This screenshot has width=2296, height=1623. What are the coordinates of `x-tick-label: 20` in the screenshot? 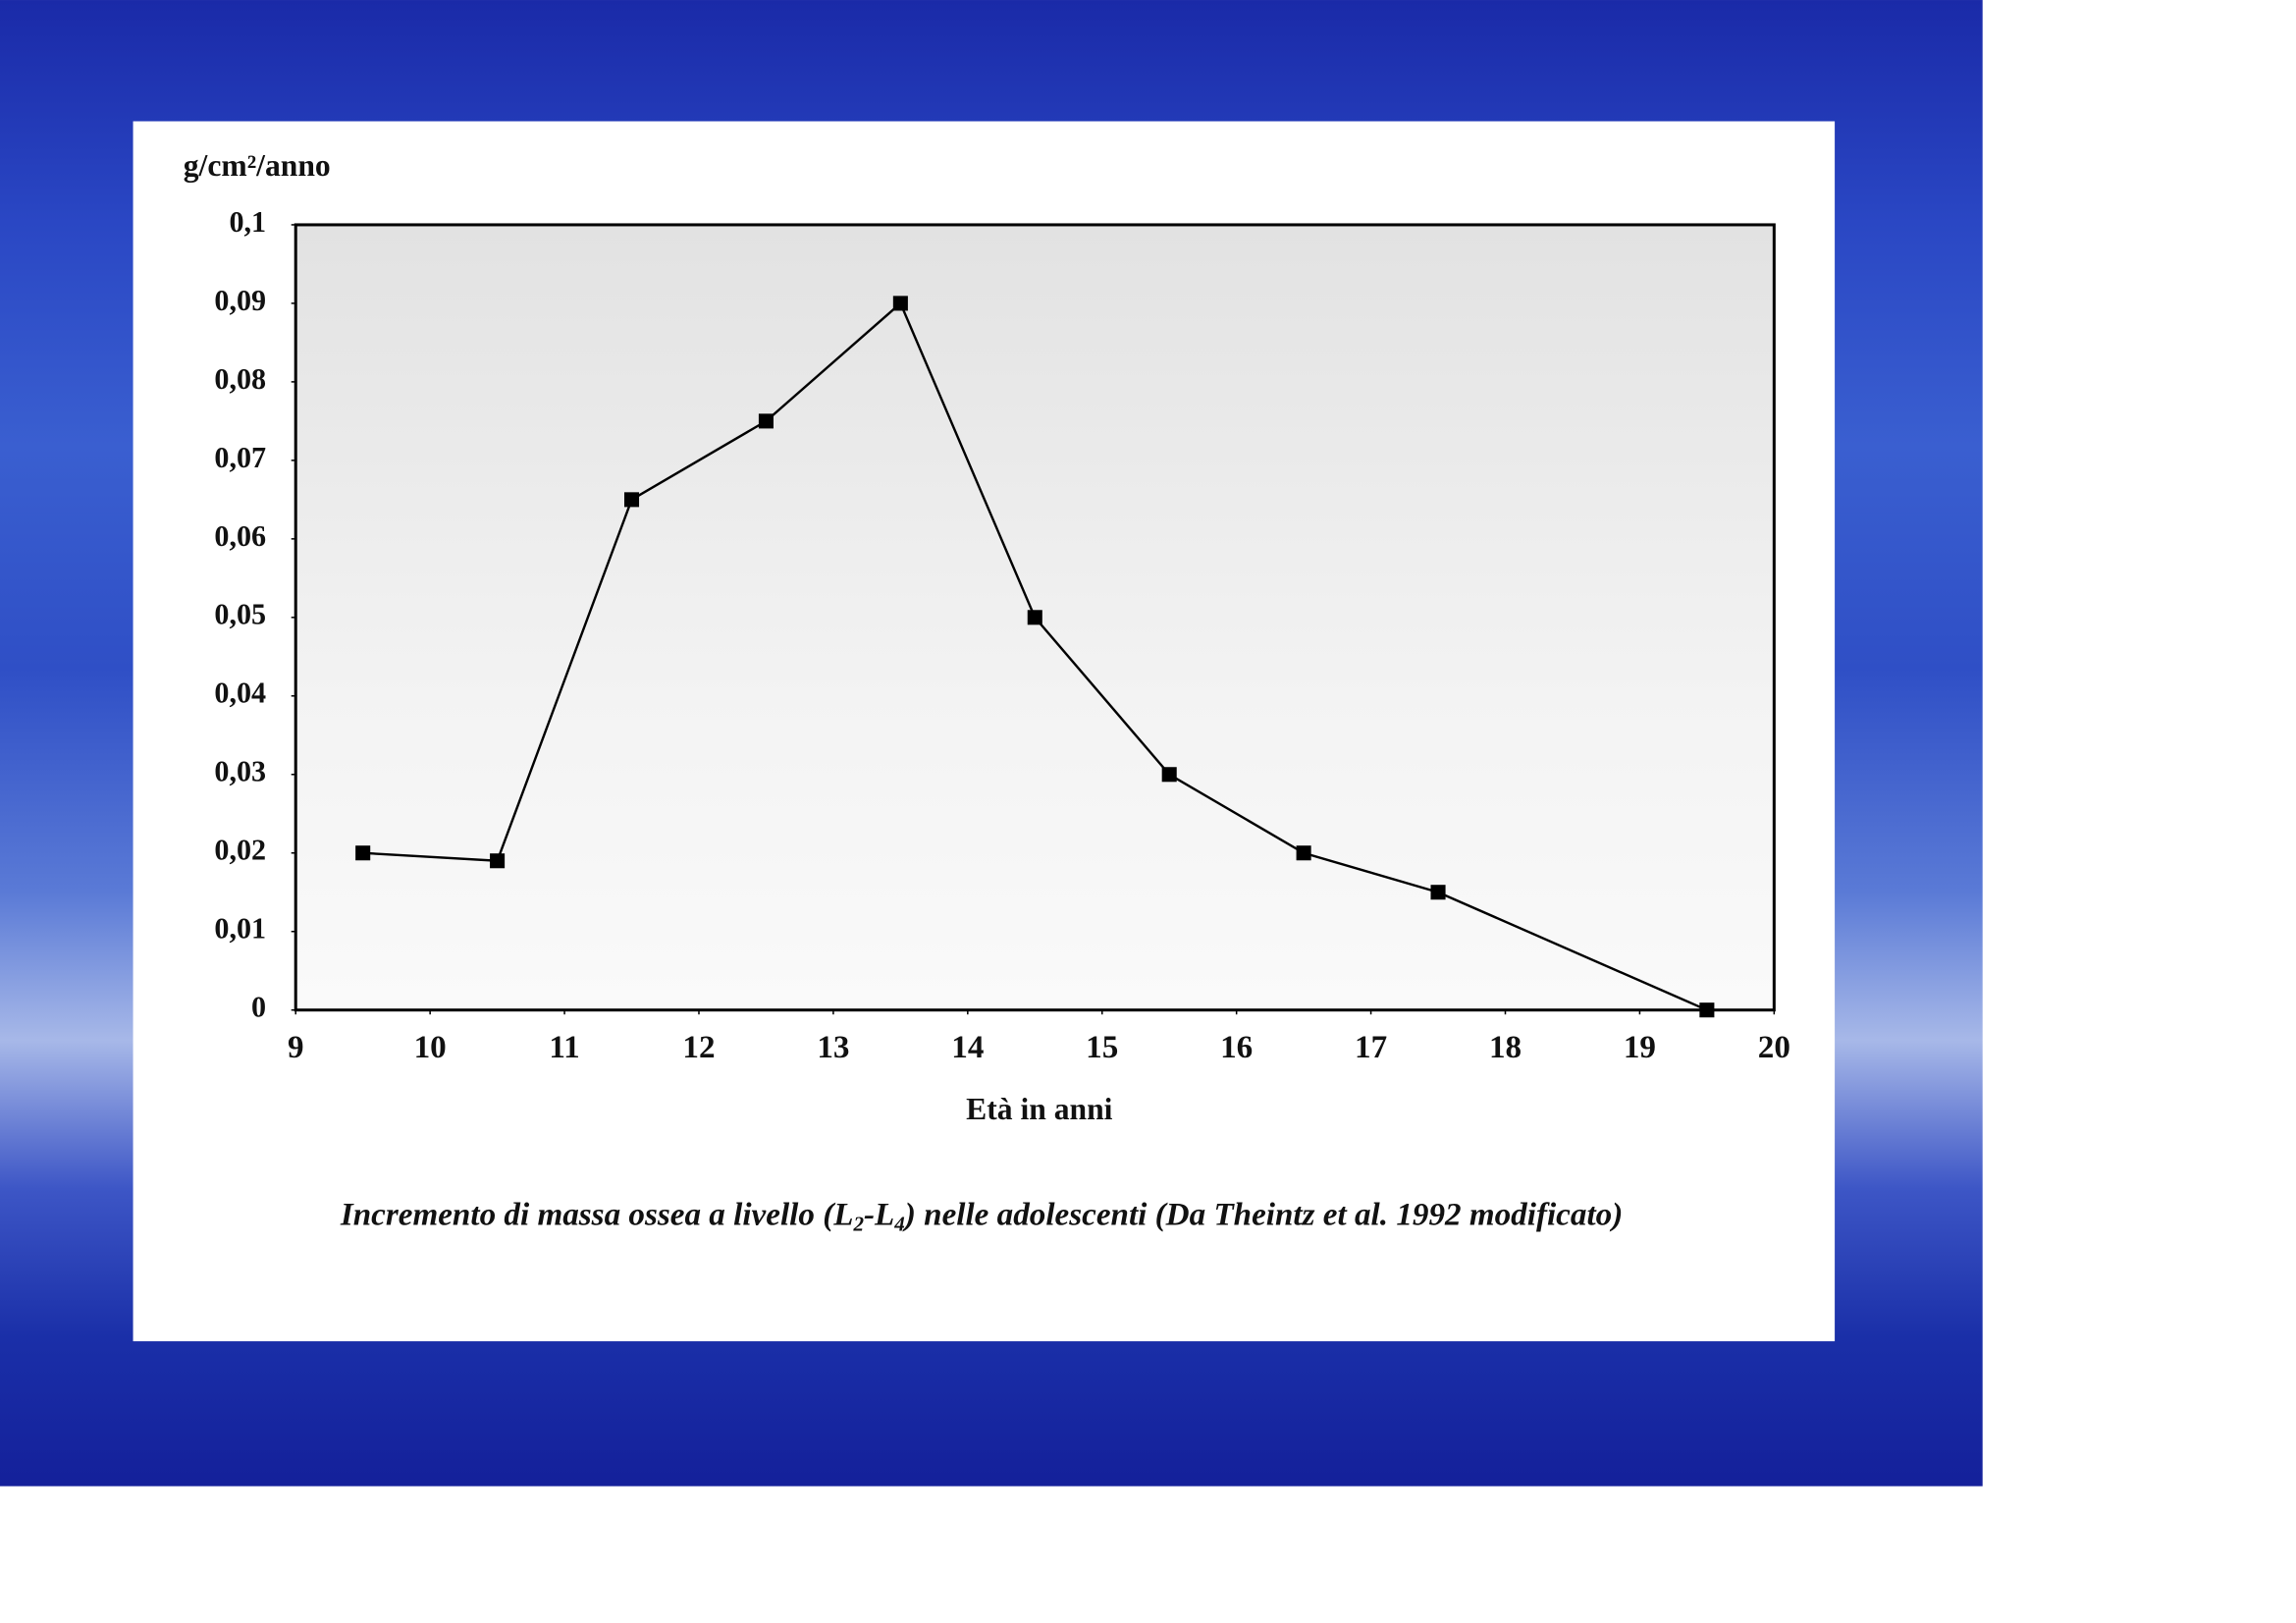 It's located at (1774, 1047).